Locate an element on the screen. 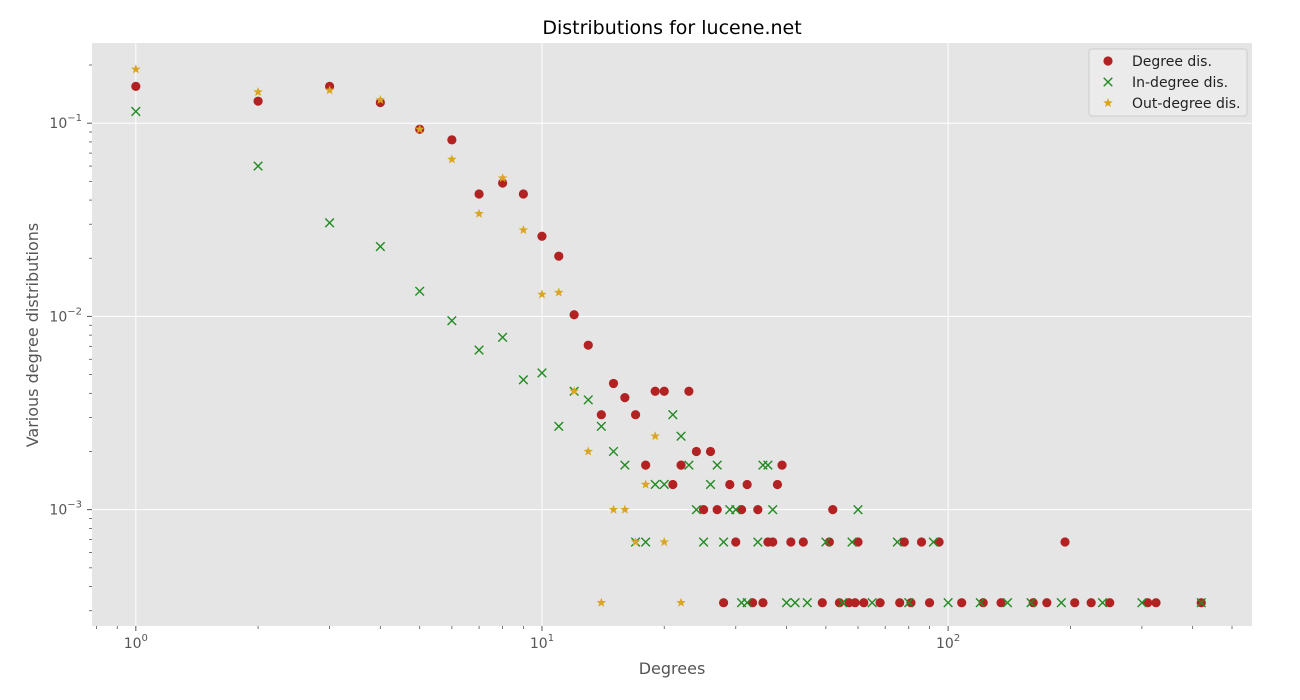 This screenshot has width=1300, height=700. legend-label: Degree dis. is located at coordinates (1172, 62).